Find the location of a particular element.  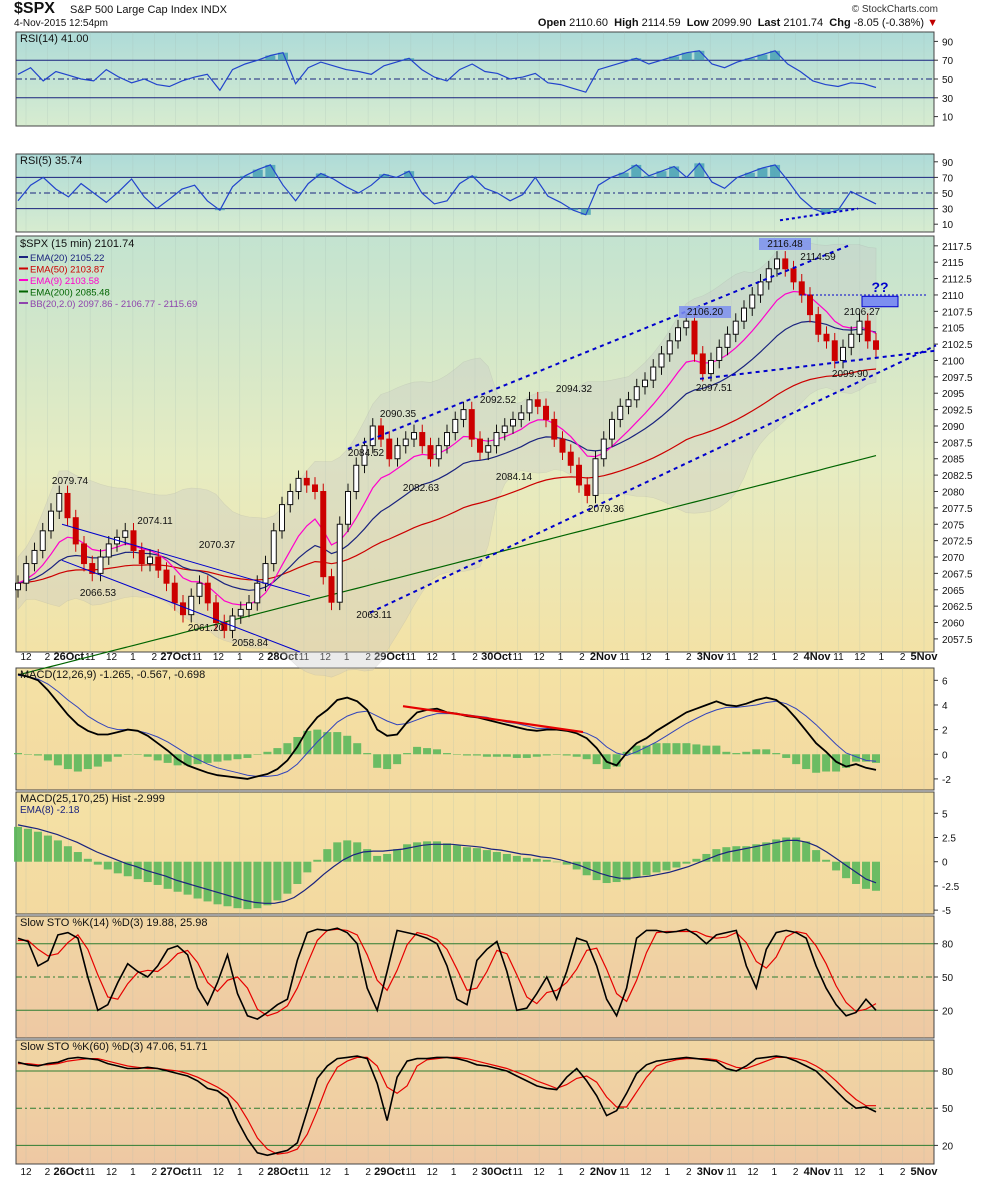

low-value: 2099.90 is located at coordinates (731, 23).